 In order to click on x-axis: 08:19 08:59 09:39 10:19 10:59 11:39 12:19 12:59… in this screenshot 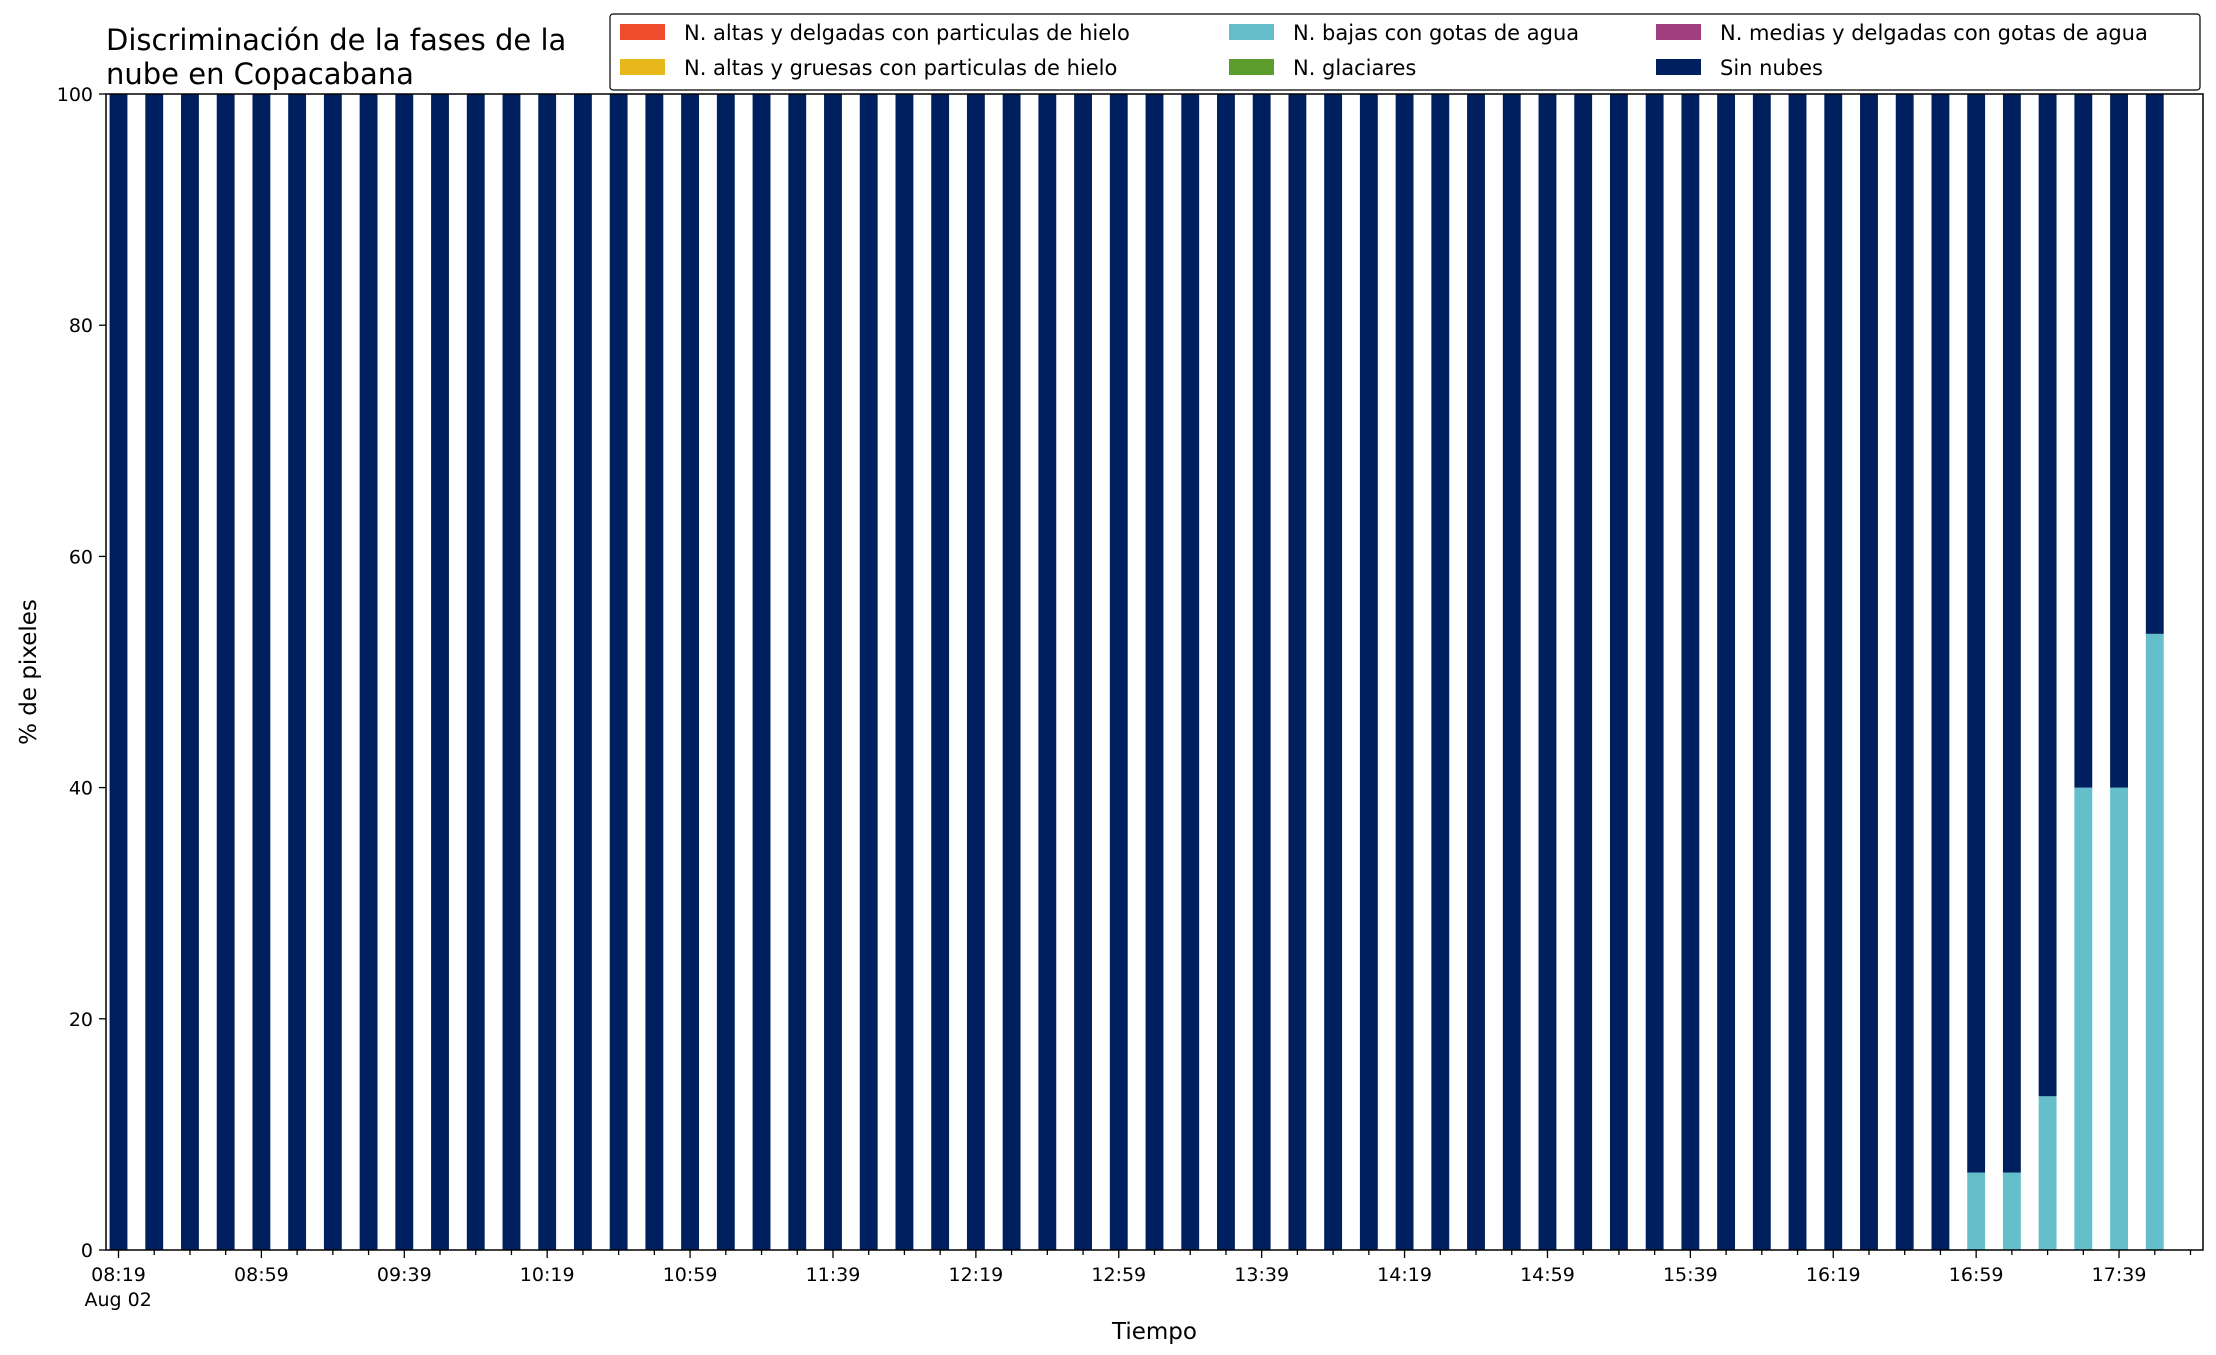, I will do `click(1138, 1280)`.